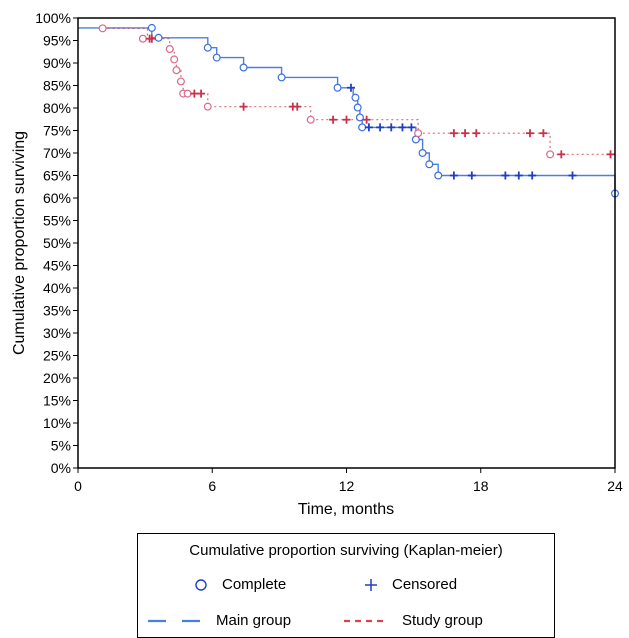 The image size is (629, 638). I want to click on y-tick-label: 90%, so click(57, 63).